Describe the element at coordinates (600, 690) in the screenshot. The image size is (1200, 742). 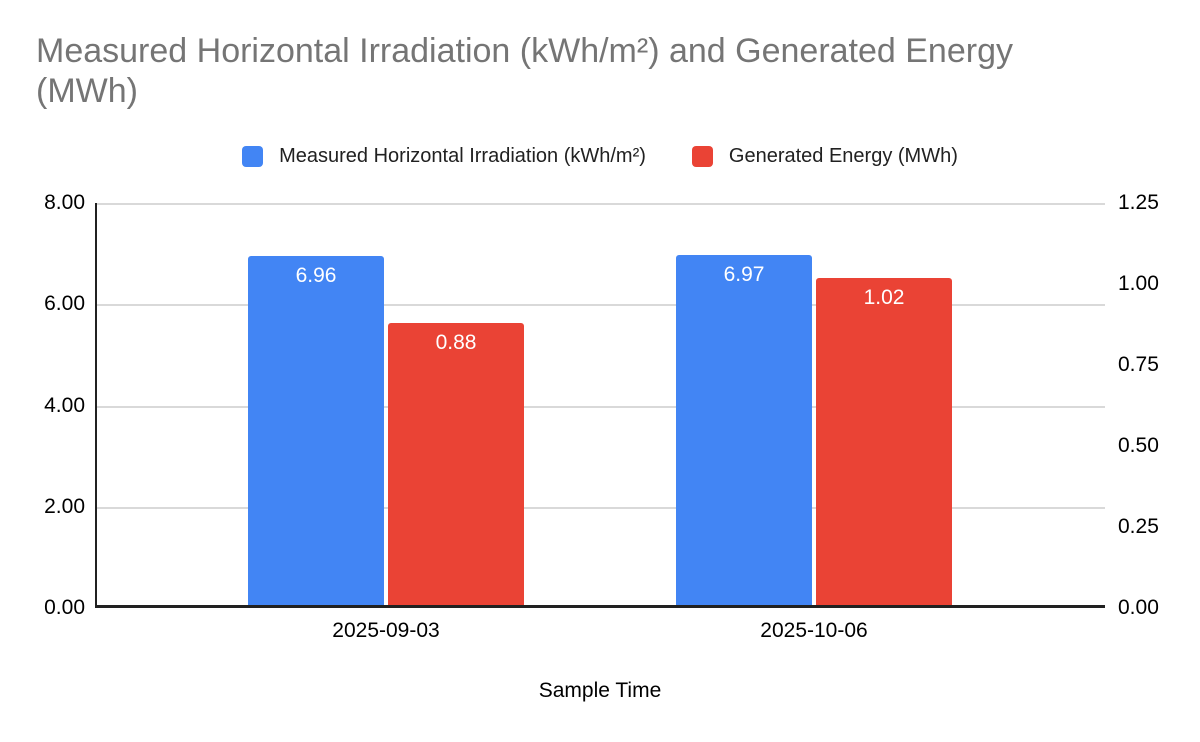
I see `x-axis-title: Sample Time` at that location.